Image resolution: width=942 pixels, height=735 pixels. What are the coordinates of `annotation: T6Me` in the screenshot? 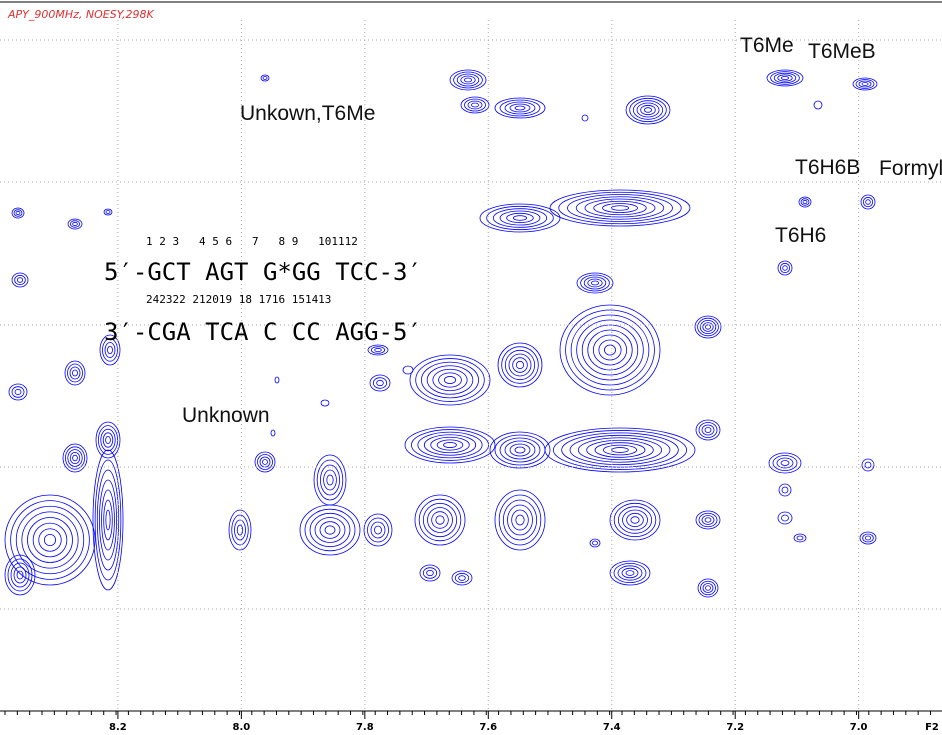 It's located at (767, 45).